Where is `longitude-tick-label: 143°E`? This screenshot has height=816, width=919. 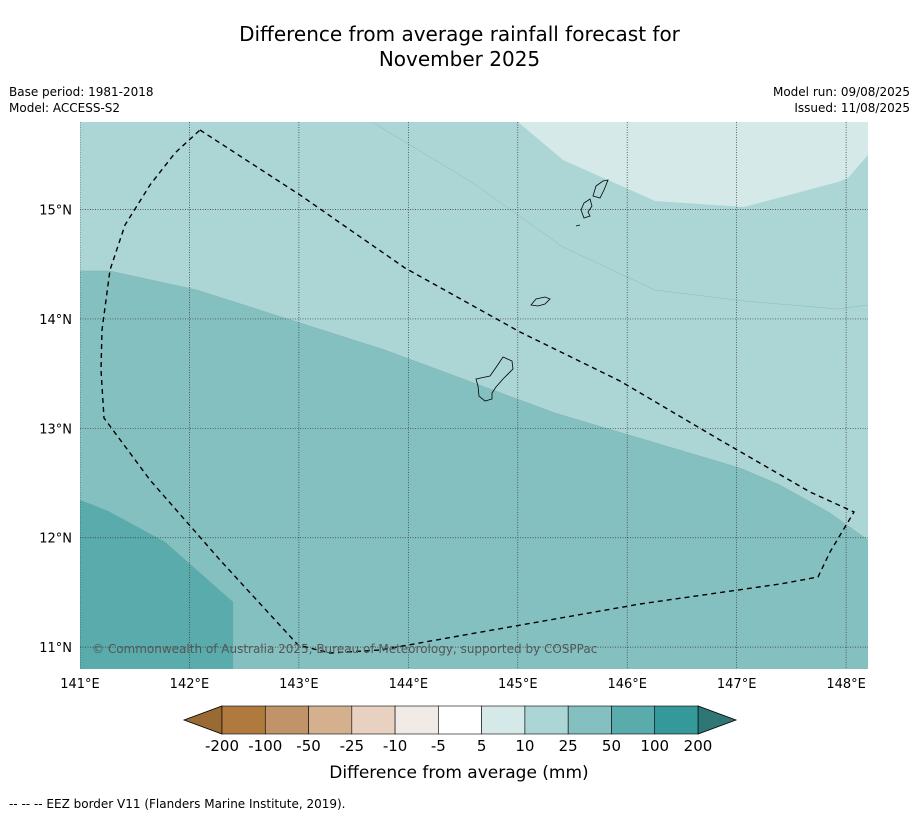 longitude-tick-label: 143°E is located at coordinates (299, 684).